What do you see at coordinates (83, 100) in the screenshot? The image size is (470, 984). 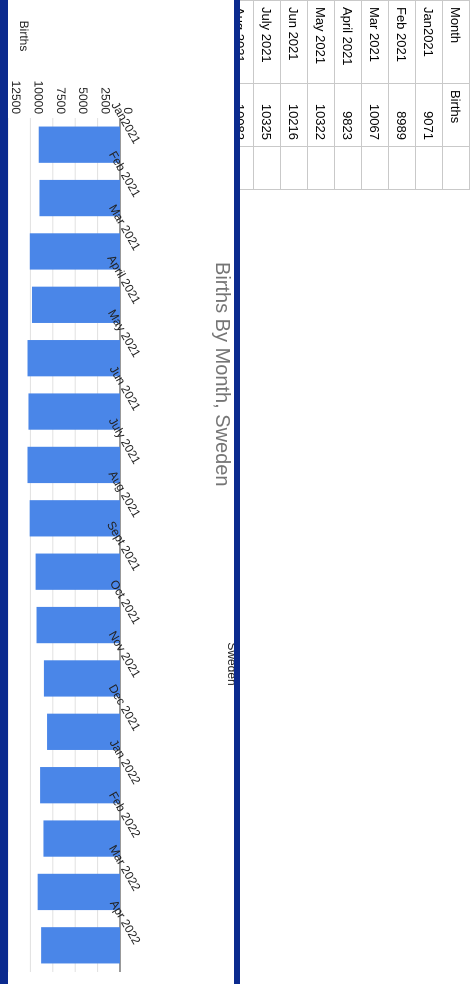 I see `y-tick-label: 5000` at bounding box center [83, 100].